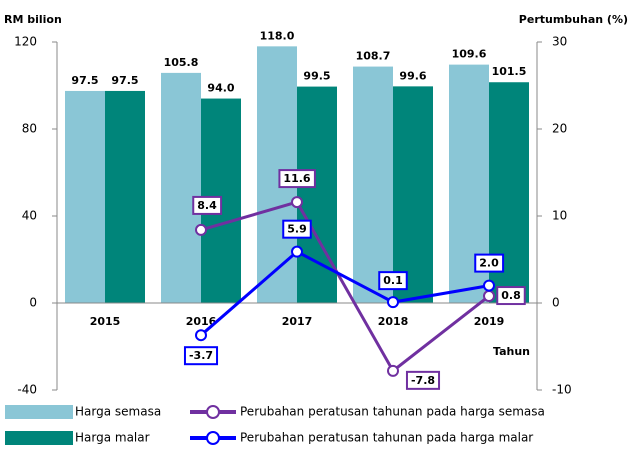 The height and width of the screenshot is (450, 632). Describe the element at coordinates (559, 216) in the screenshot. I see `y2-tick-label: 10` at that location.